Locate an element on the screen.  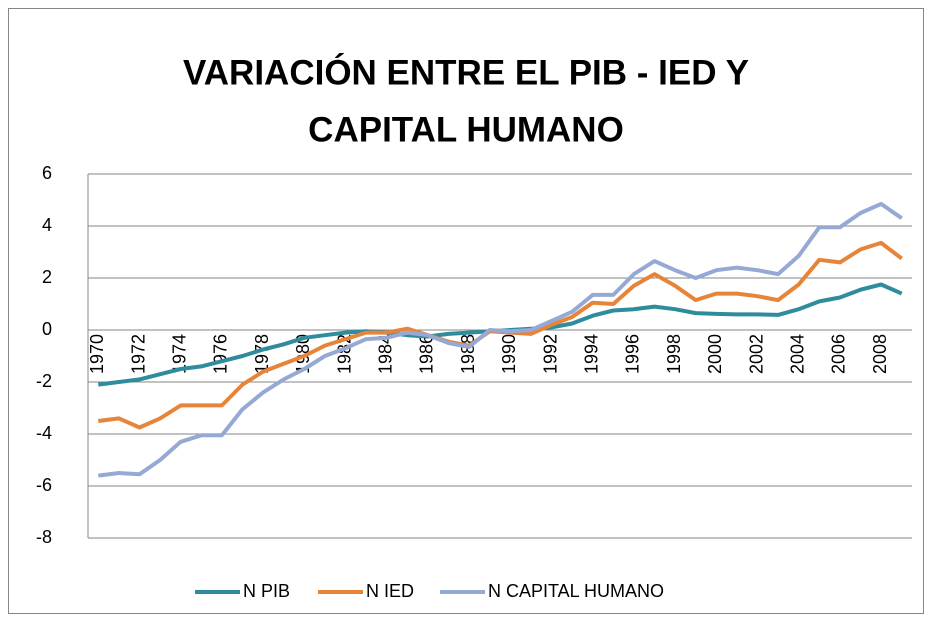
y-tick-label: 6 is located at coordinates (47, 173).